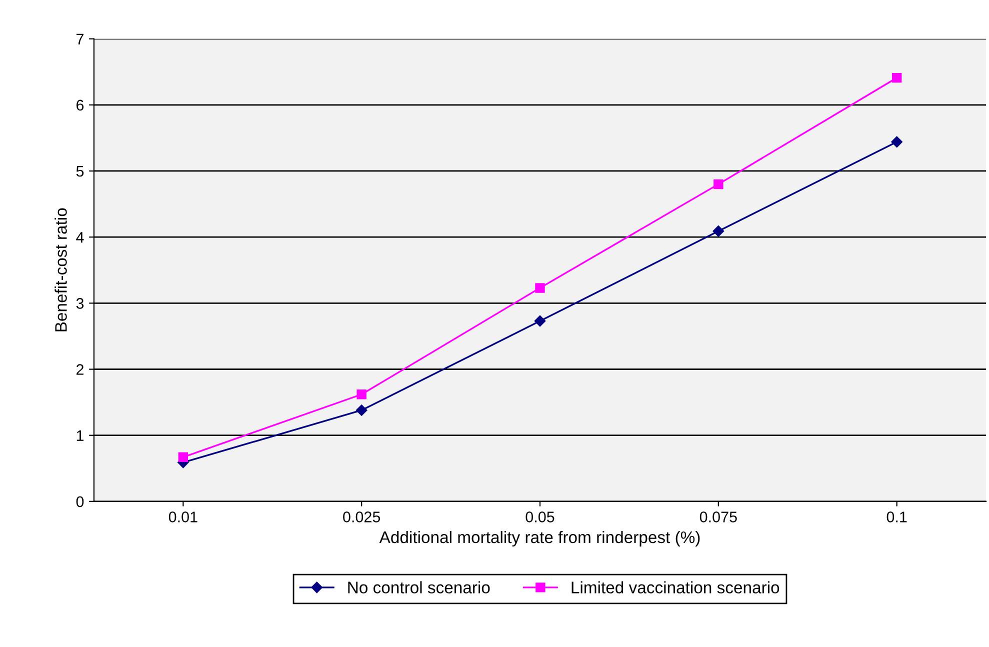  I want to click on y-tick-label: 5, so click(80, 171).